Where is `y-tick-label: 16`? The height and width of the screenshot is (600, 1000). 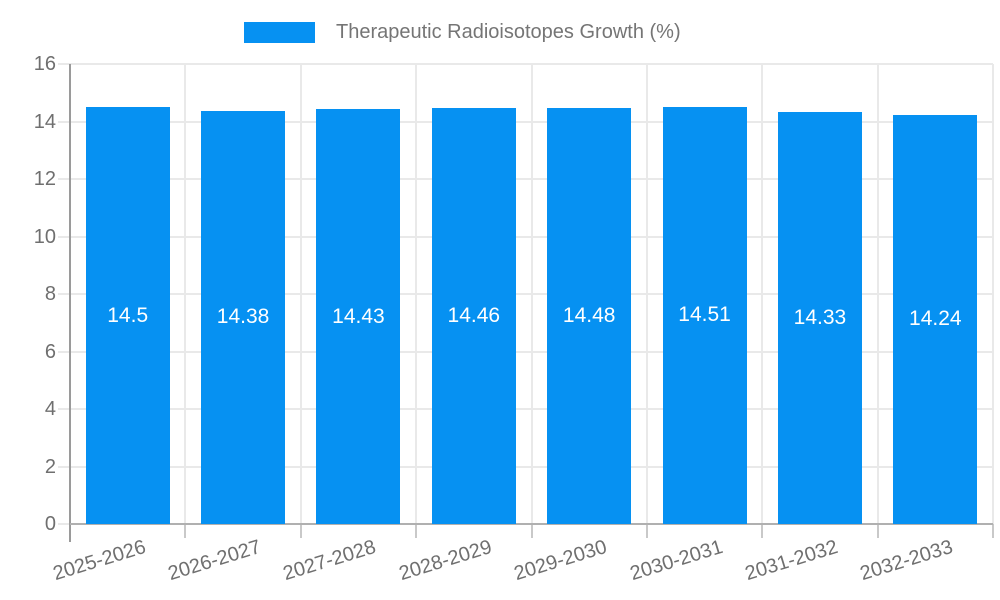
y-tick-label: 16 is located at coordinates (44, 64).